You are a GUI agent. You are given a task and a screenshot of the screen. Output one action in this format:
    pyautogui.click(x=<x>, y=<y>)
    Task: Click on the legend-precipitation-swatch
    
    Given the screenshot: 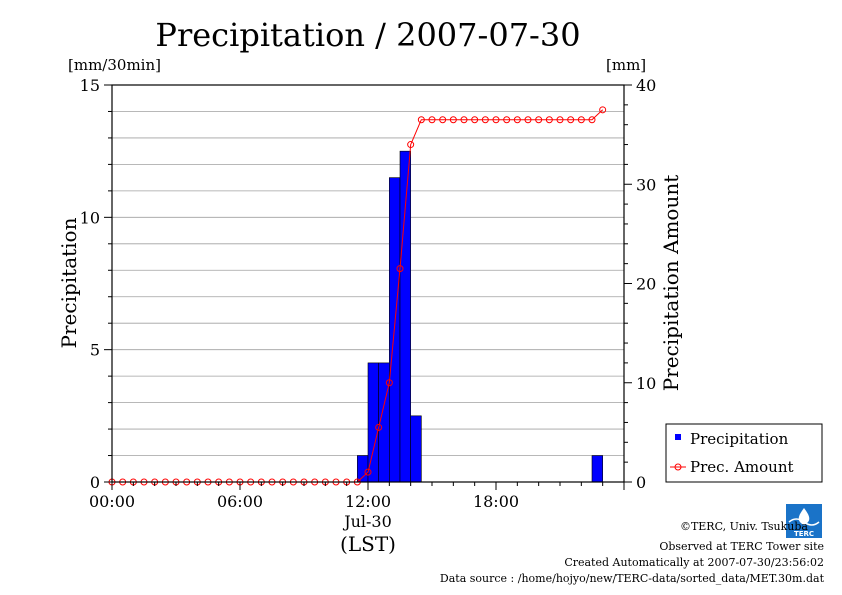 What is the action you would take?
    pyautogui.click(x=678, y=437)
    